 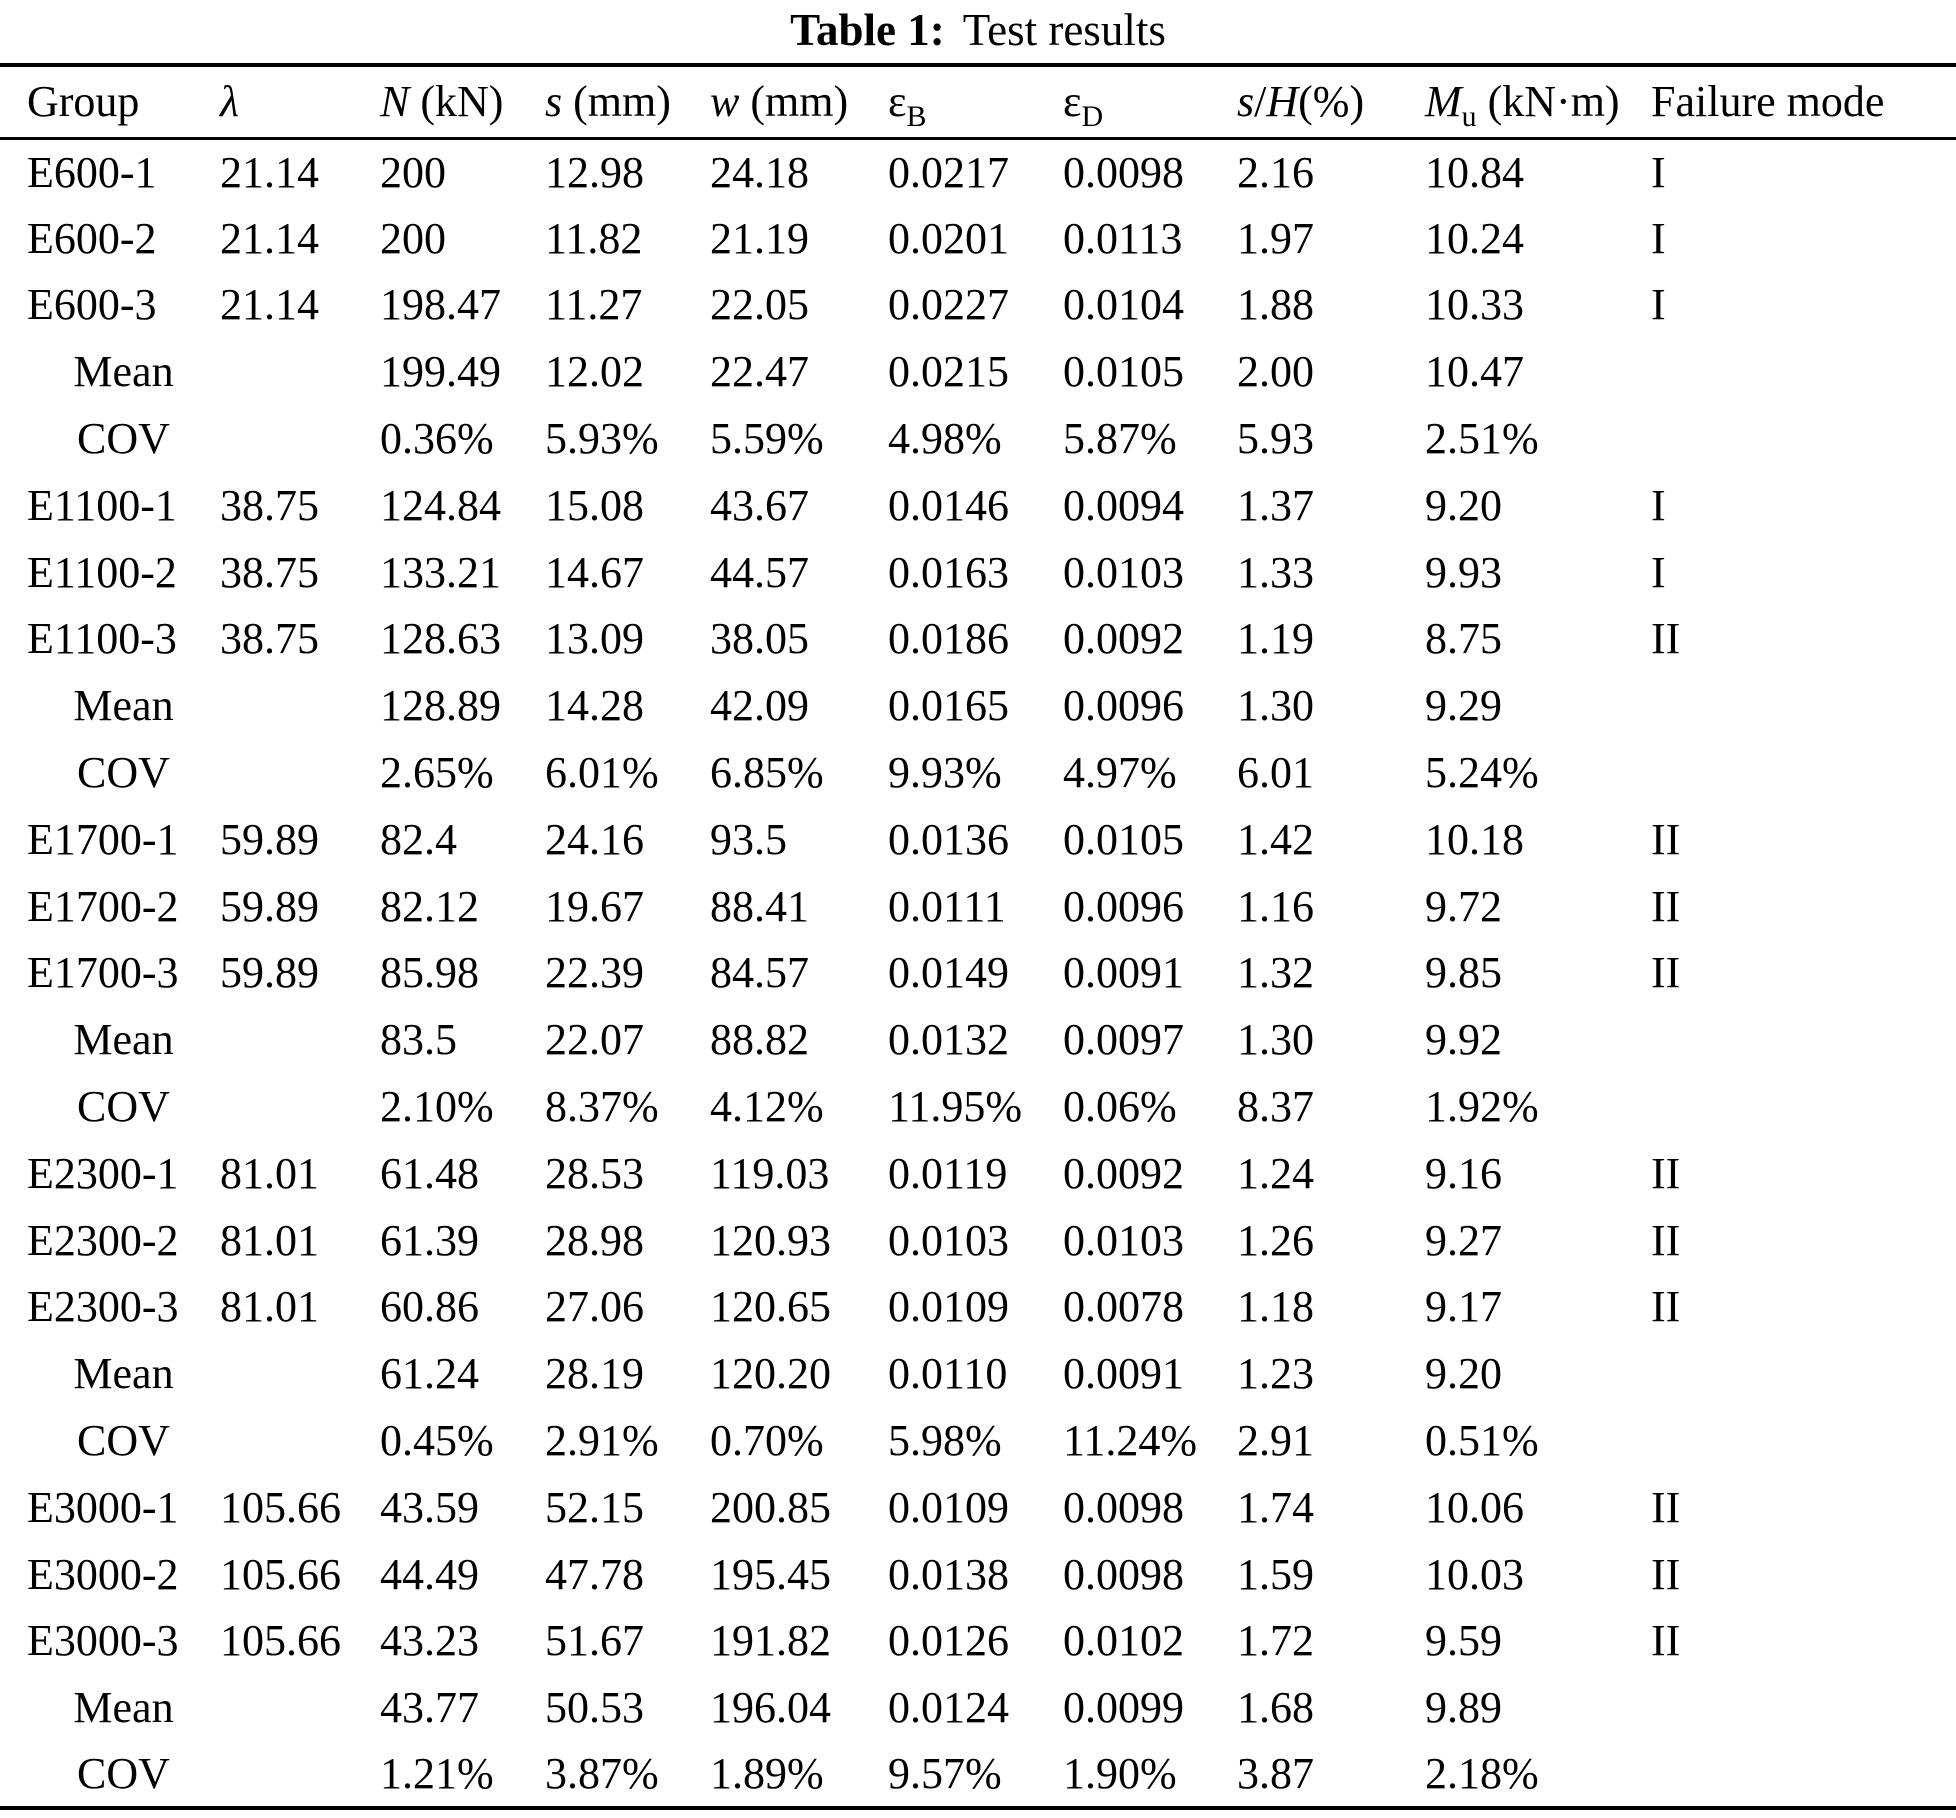 I want to click on cell-n-kn: 0.45%, so click(x=437, y=1441).